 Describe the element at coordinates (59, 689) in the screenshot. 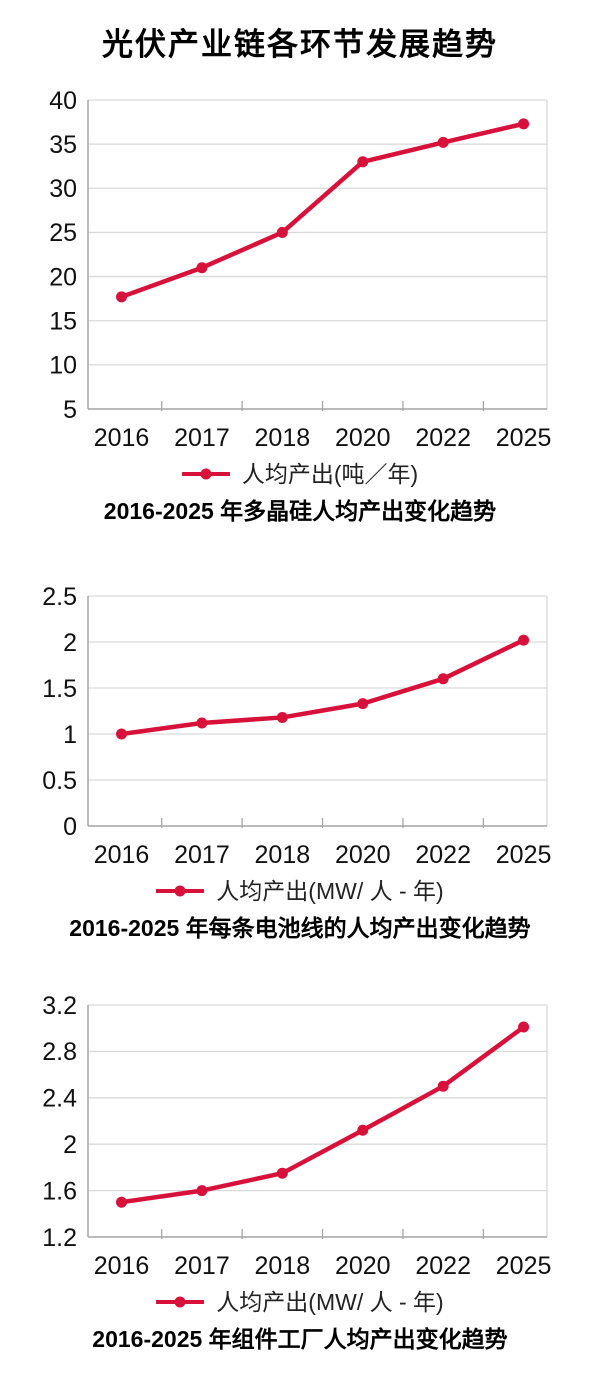

I see `y-axis-label: 1.5` at that location.